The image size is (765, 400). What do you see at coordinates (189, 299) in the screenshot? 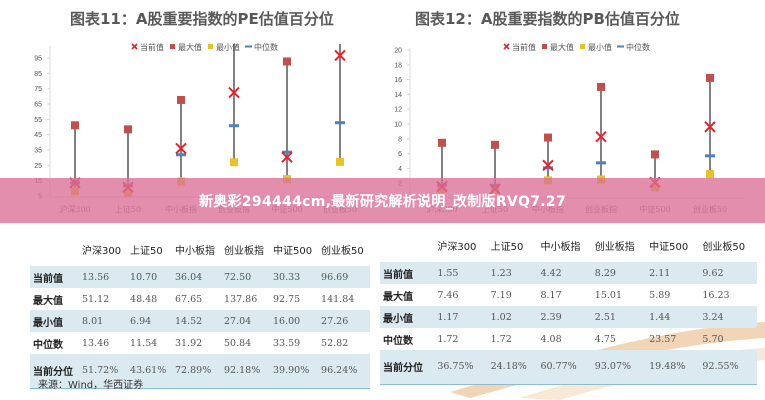
I see `table-cell: 67.65` at bounding box center [189, 299].